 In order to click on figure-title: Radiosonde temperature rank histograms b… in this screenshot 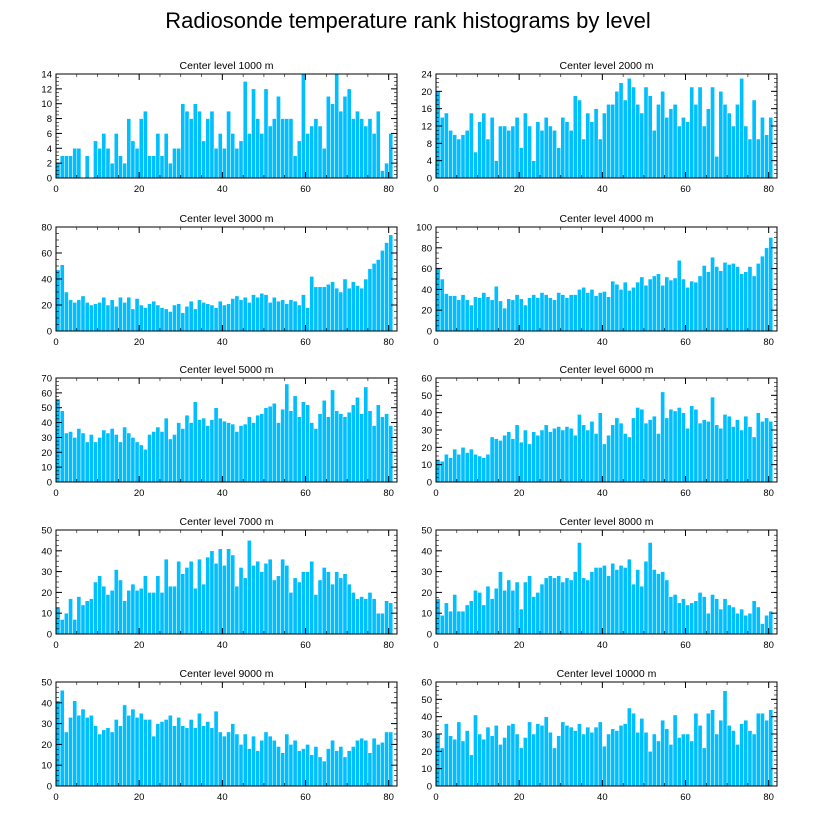, I will do `click(408, 20)`.